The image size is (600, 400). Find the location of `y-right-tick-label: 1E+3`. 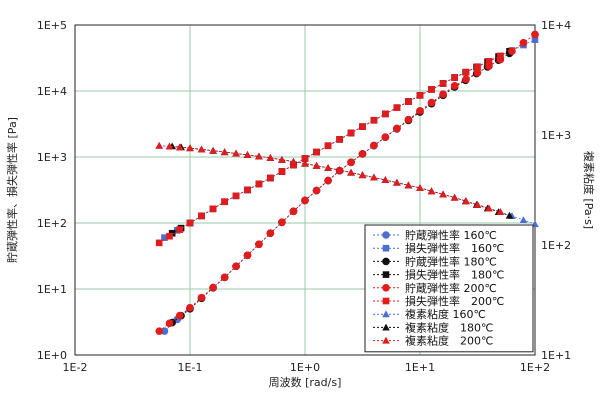

y-right-tick-label: 1E+3 is located at coordinates (556, 135).